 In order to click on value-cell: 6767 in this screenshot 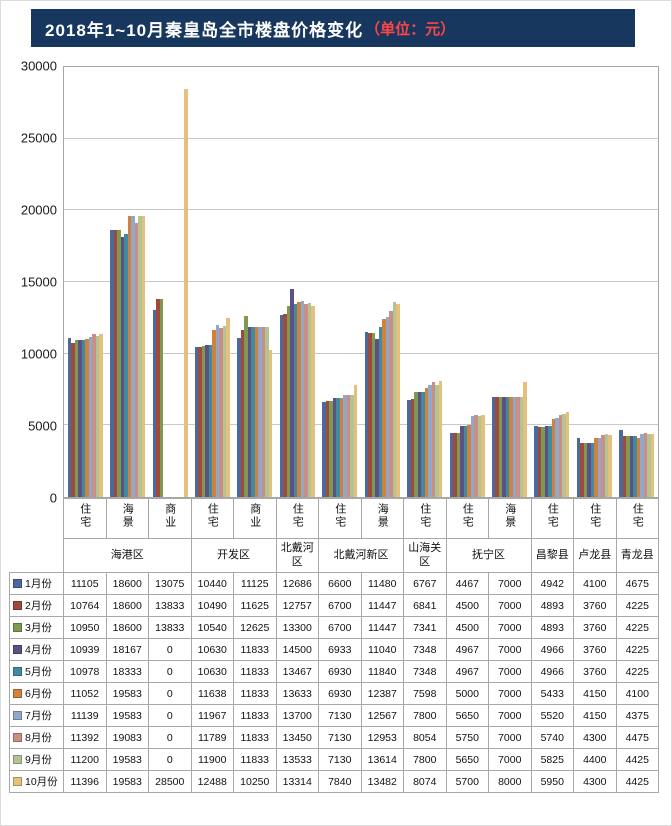, I will do `click(425, 583)`.